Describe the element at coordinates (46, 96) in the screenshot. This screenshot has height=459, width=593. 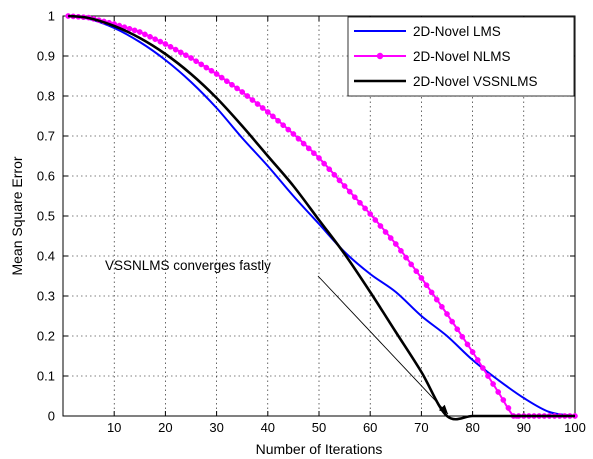
I see `y-tick-label: 0.8` at that location.